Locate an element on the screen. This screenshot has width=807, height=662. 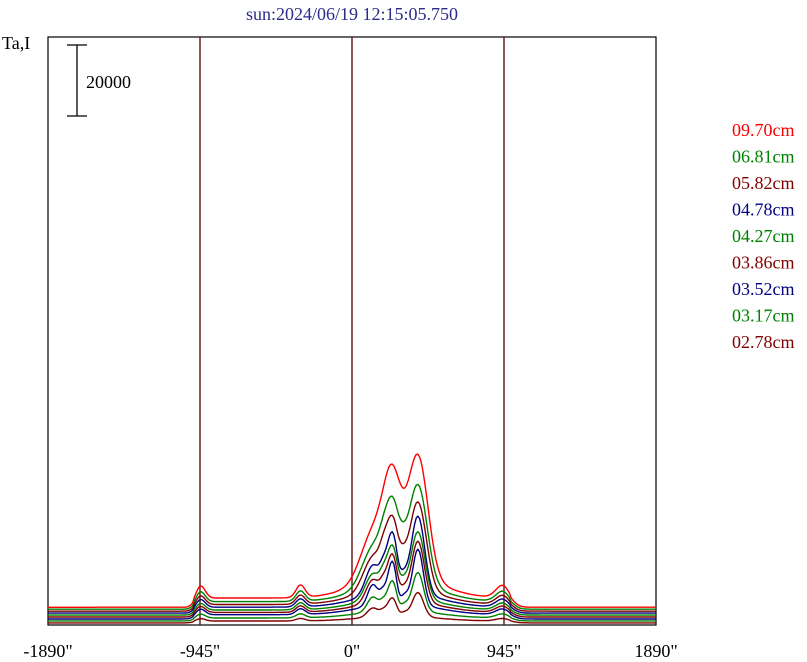
legend-entry: 04.78cm is located at coordinates (763, 210).